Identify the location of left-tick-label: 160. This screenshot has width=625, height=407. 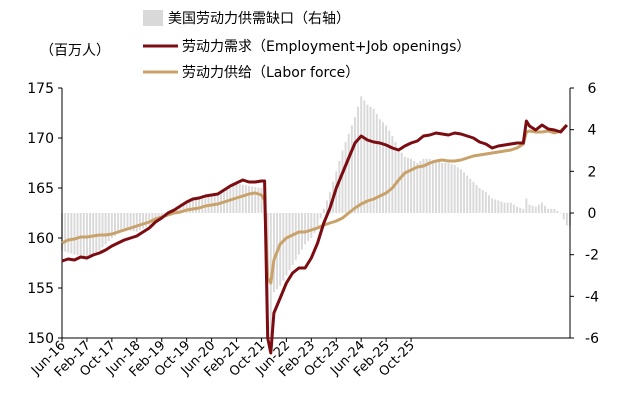
(40, 239).